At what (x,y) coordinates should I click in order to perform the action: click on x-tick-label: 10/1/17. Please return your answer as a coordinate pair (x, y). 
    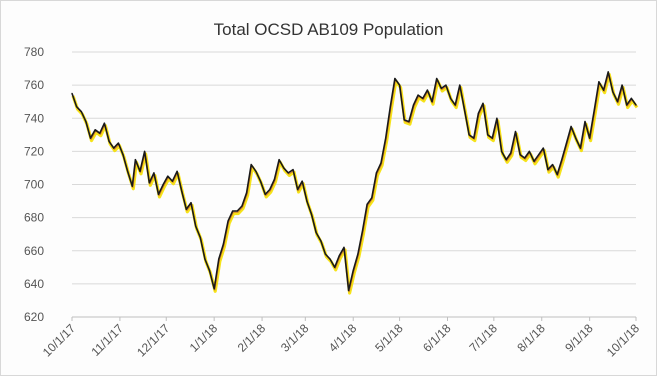
    Looking at the image, I should click on (59, 340).